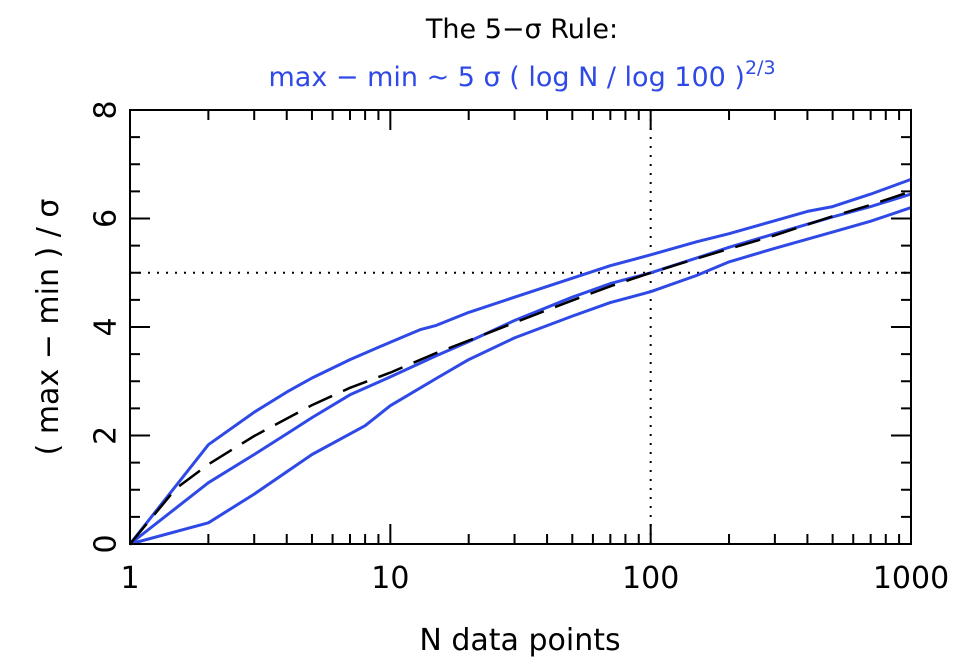 Image resolution: width=974 pixels, height=665 pixels. What do you see at coordinates (760, 68) in the screenshot?
I see `chart-subtitle-exponent: 2/3` at bounding box center [760, 68].